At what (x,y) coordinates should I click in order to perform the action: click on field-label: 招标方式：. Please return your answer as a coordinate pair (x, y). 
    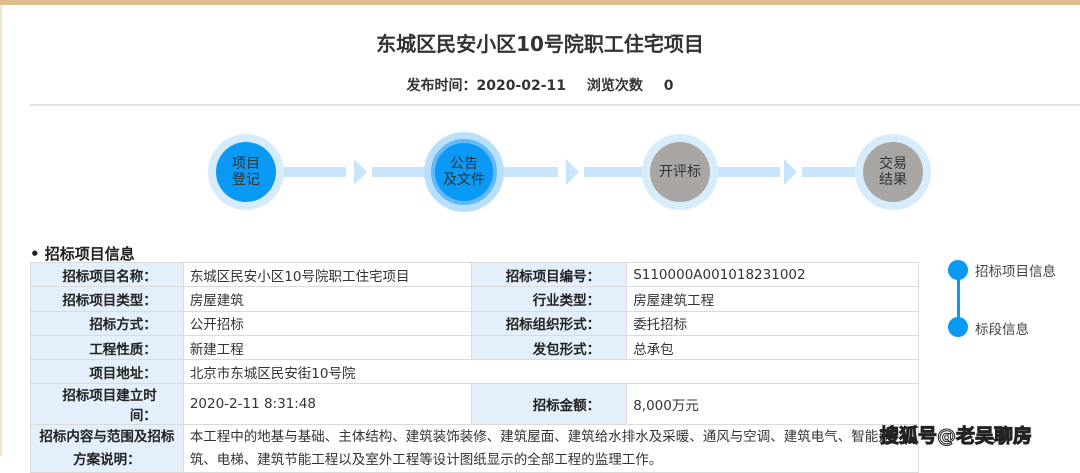
    Looking at the image, I should click on (107, 323).